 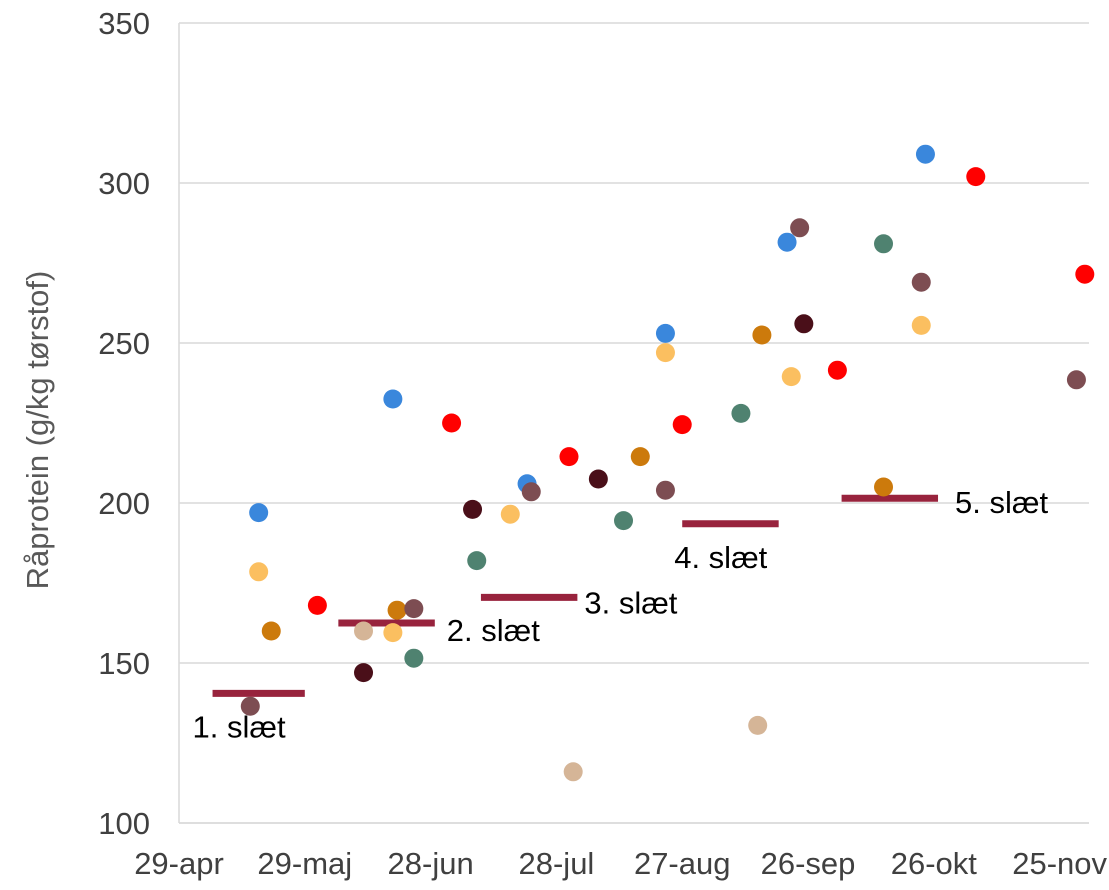 I want to click on x-tick-label: 25-nov, so click(x=1059, y=863).